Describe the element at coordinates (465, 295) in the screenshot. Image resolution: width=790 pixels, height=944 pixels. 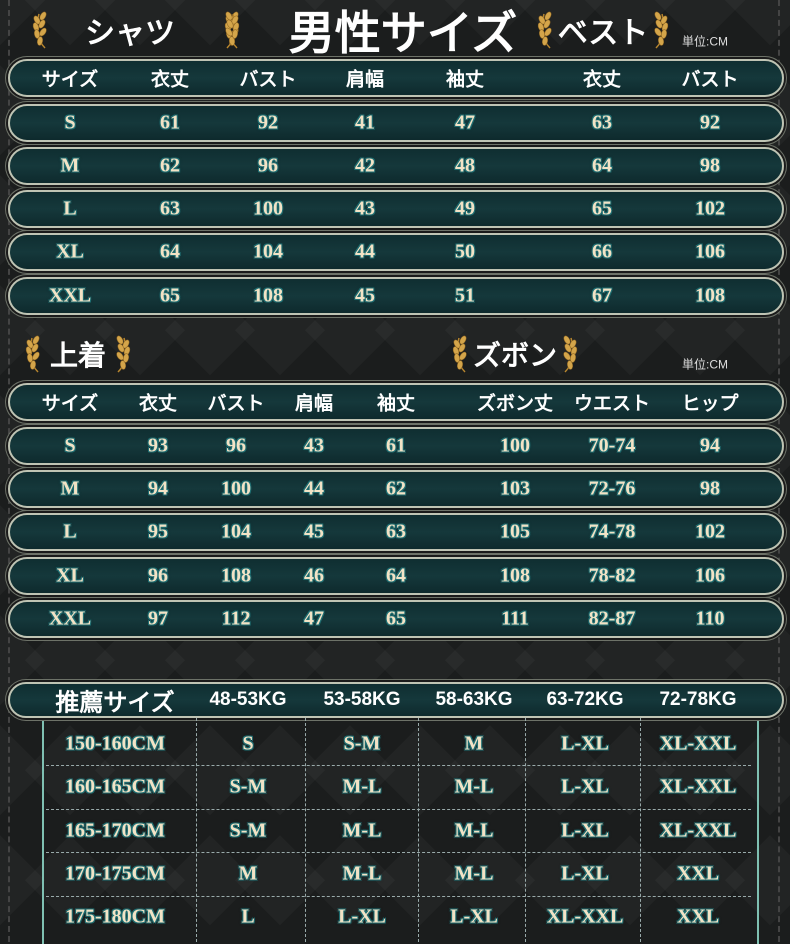
I see `table-cell: 51` at that location.